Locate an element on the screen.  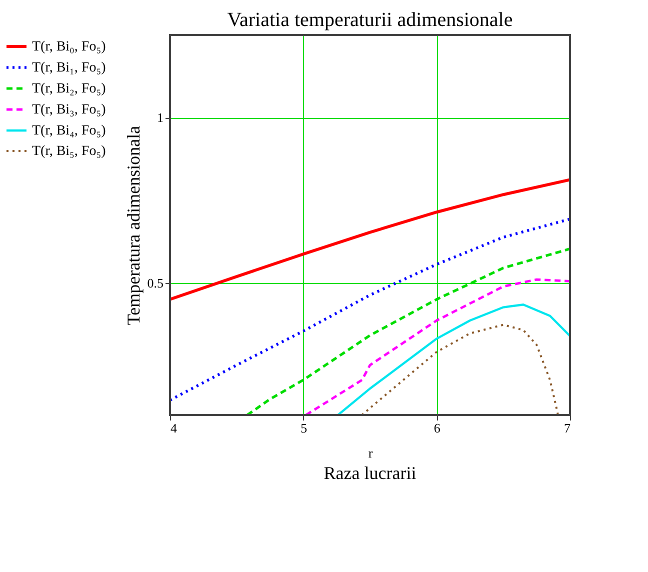
x-tick-label: 5 is located at coordinates (304, 428).